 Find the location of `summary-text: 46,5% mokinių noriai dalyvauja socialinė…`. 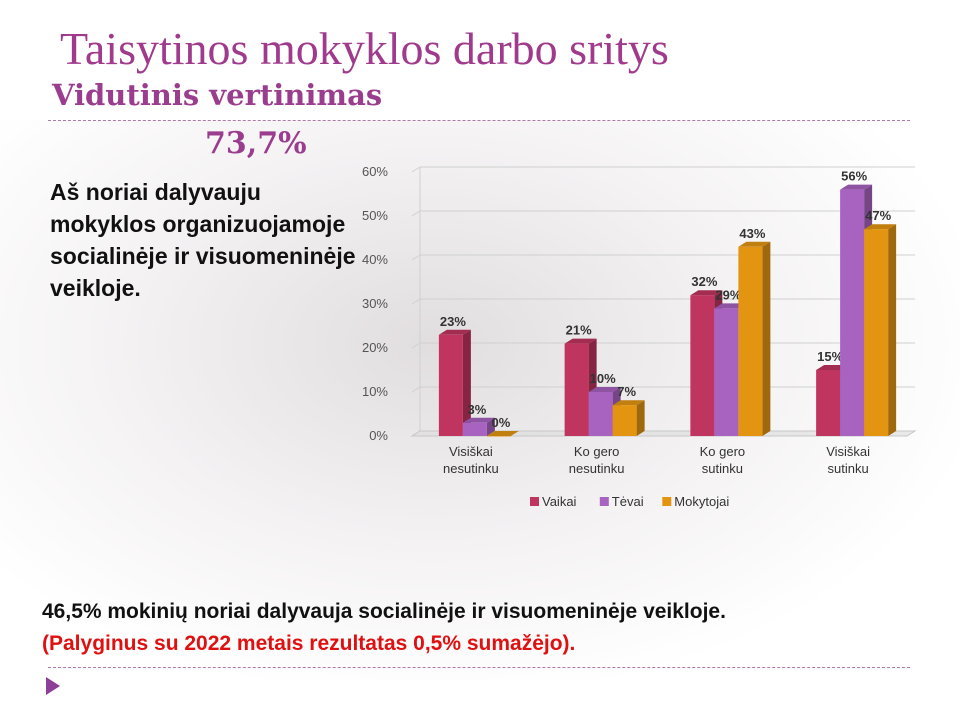

summary-text: 46,5% mokinių noriai dalyvauja socialinė… is located at coordinates (384, 611).